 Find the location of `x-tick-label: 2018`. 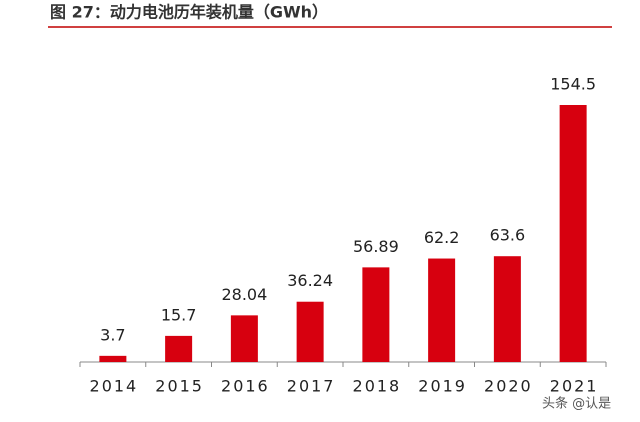

x-tick-label: 2018 is located at coordinates (377, 386).